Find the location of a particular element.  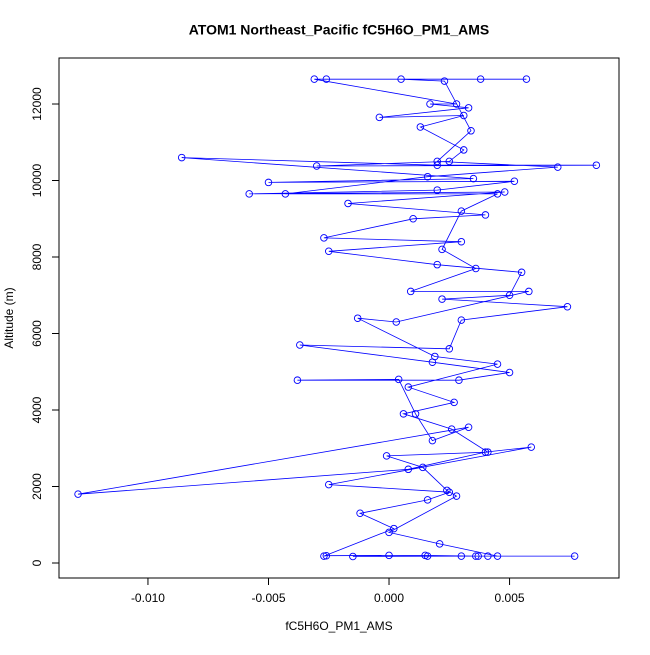

y-tick-label: 12000 is located at coordinates (37, 104).